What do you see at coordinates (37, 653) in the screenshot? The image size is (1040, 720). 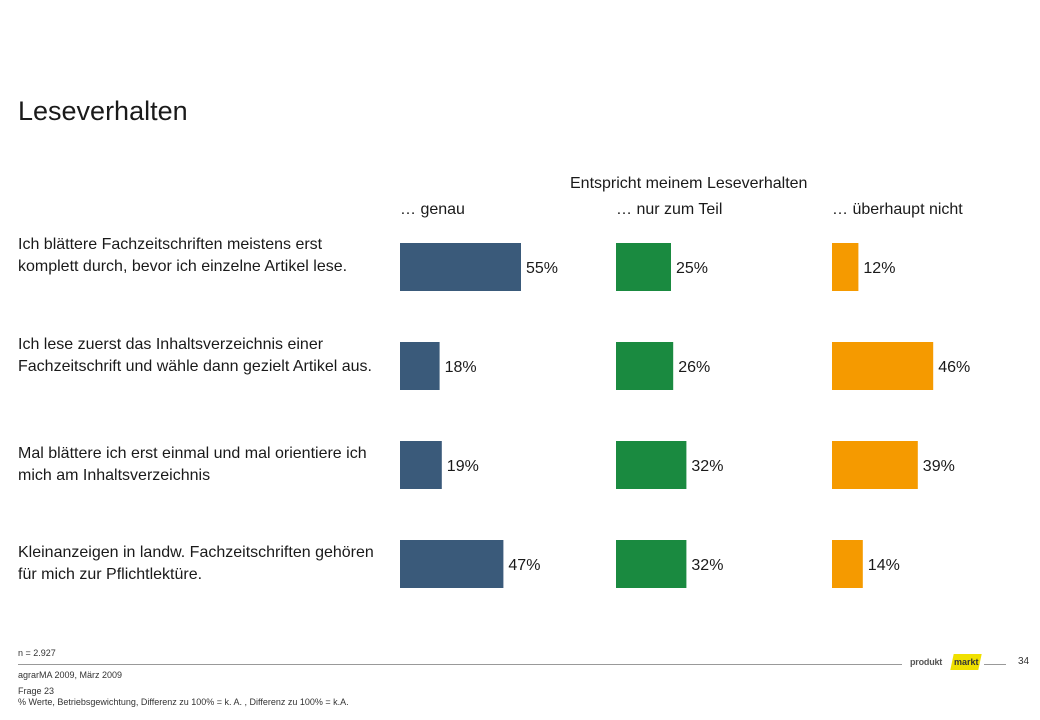 I see `sample-size: n = 2.927` at bounding box center [37, 653].